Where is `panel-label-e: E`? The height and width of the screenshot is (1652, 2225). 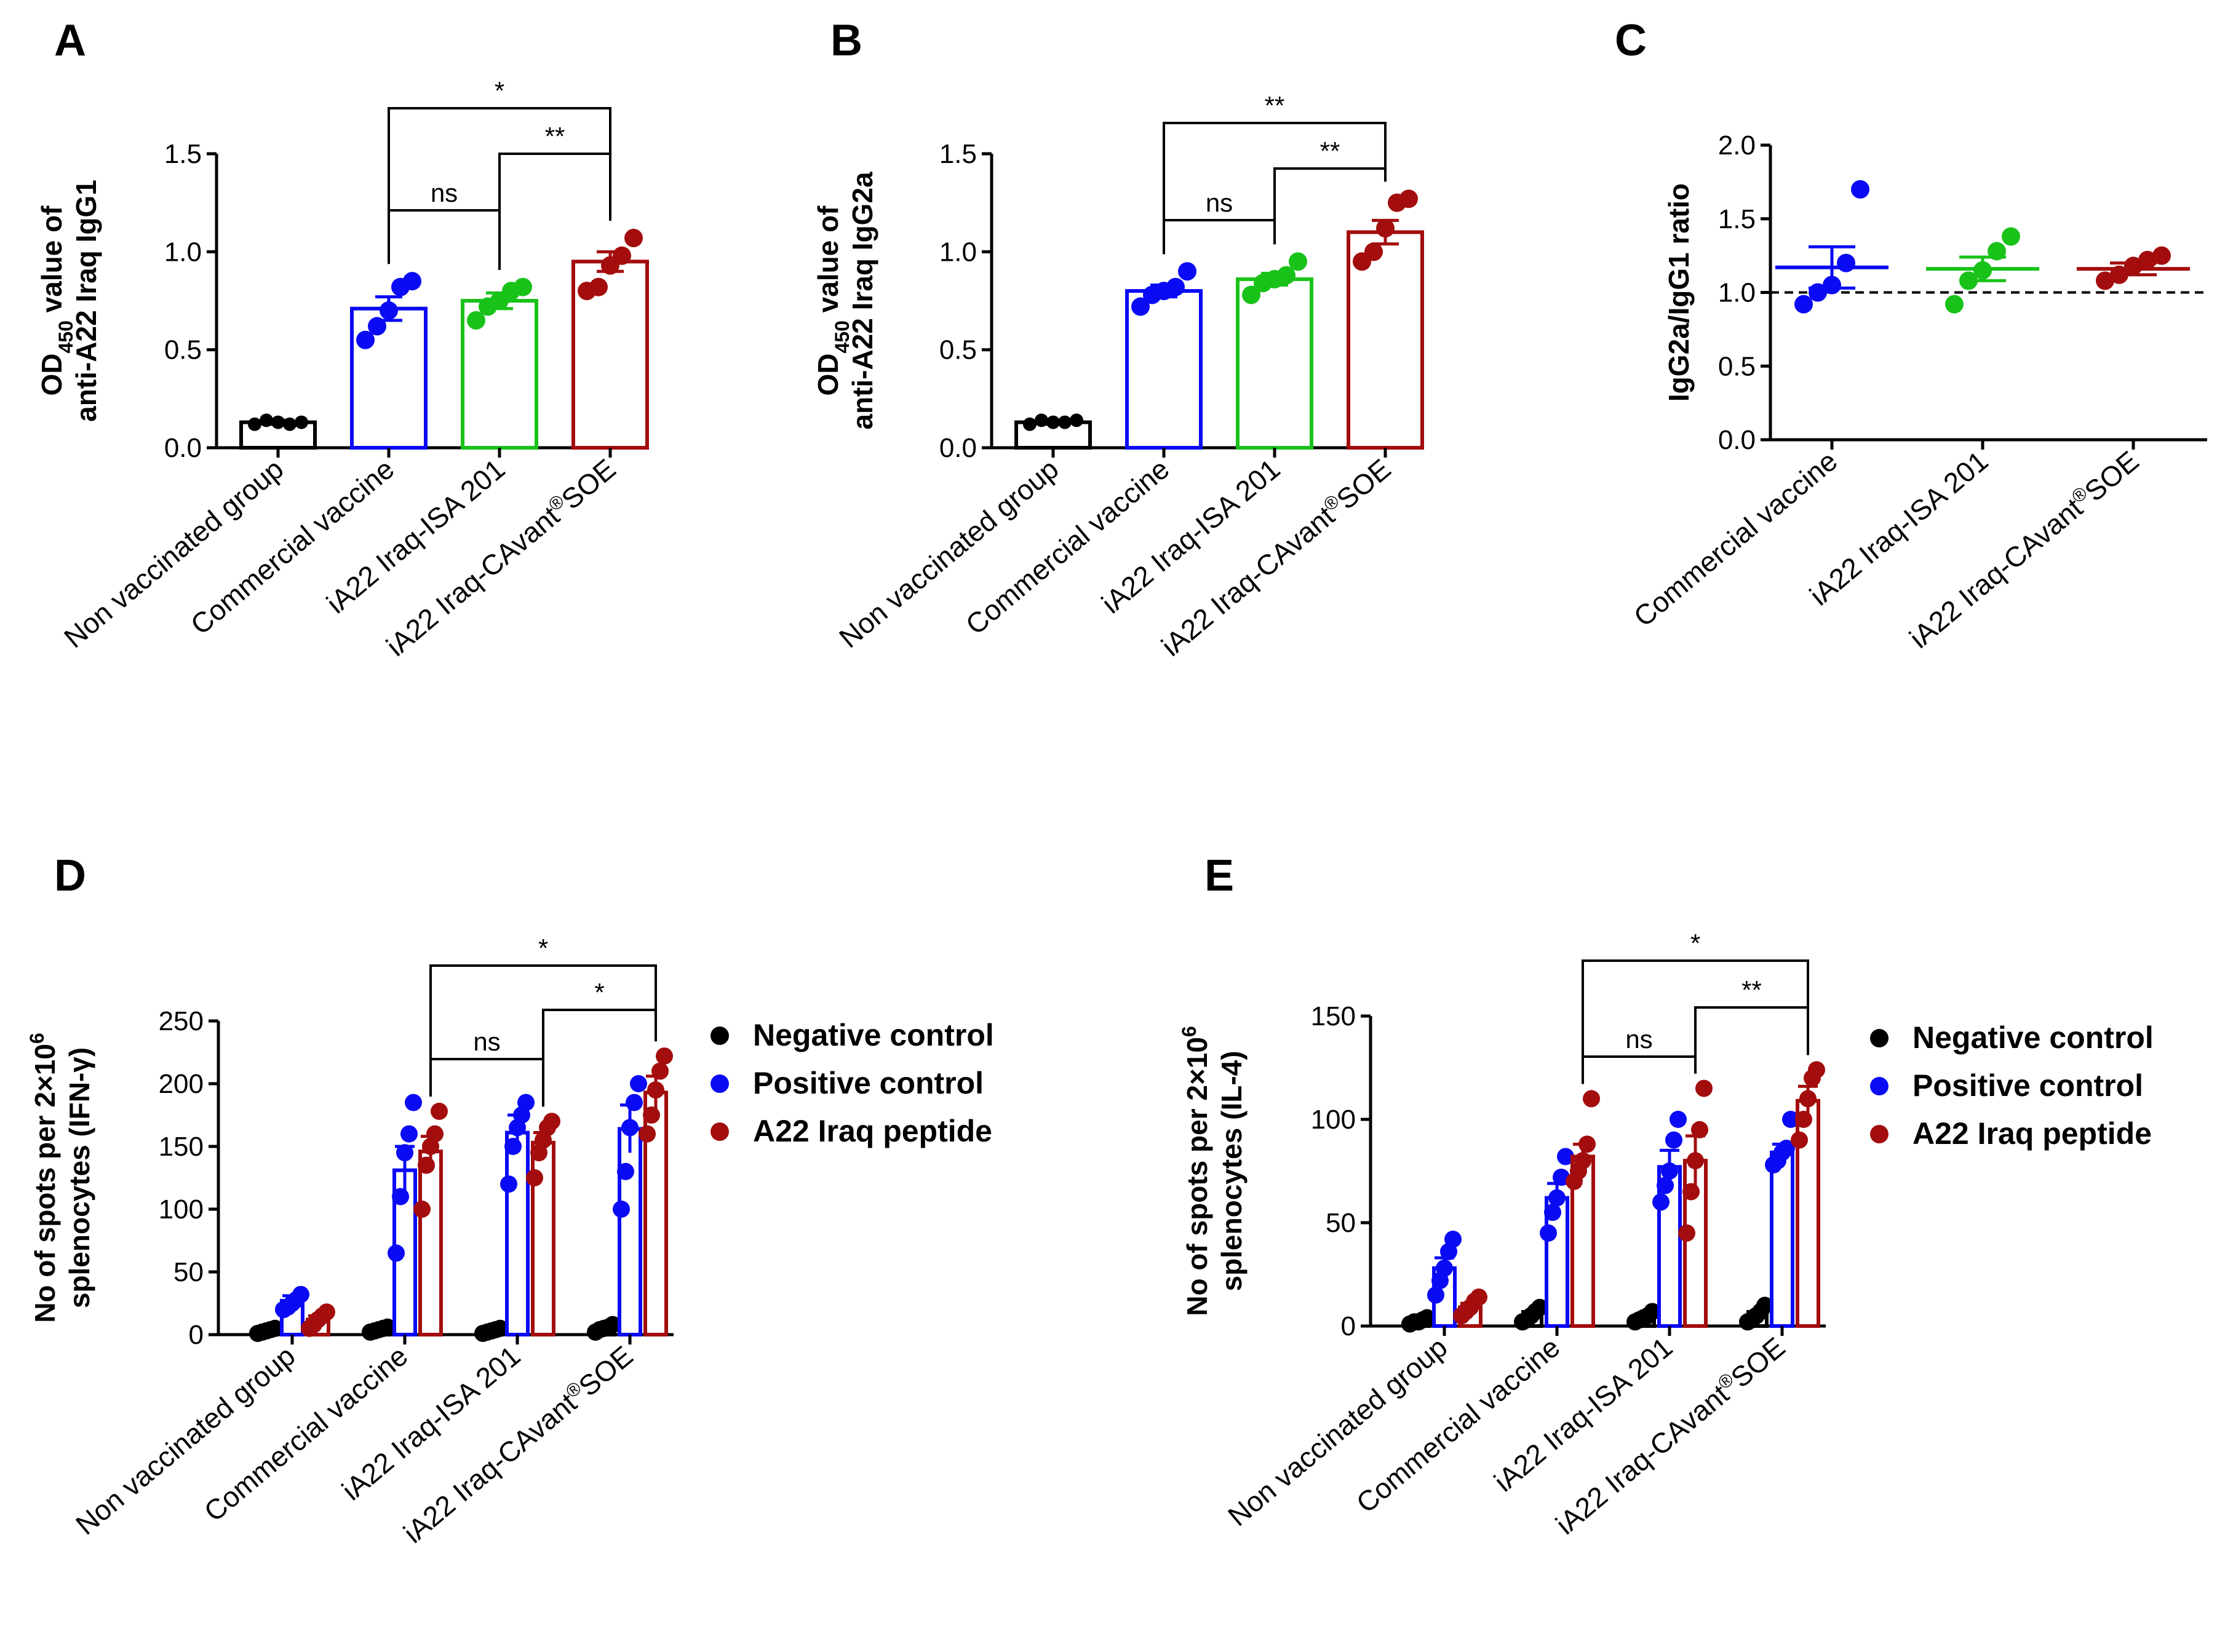
panel-label-e: E is located at coordinates (1219, 875).